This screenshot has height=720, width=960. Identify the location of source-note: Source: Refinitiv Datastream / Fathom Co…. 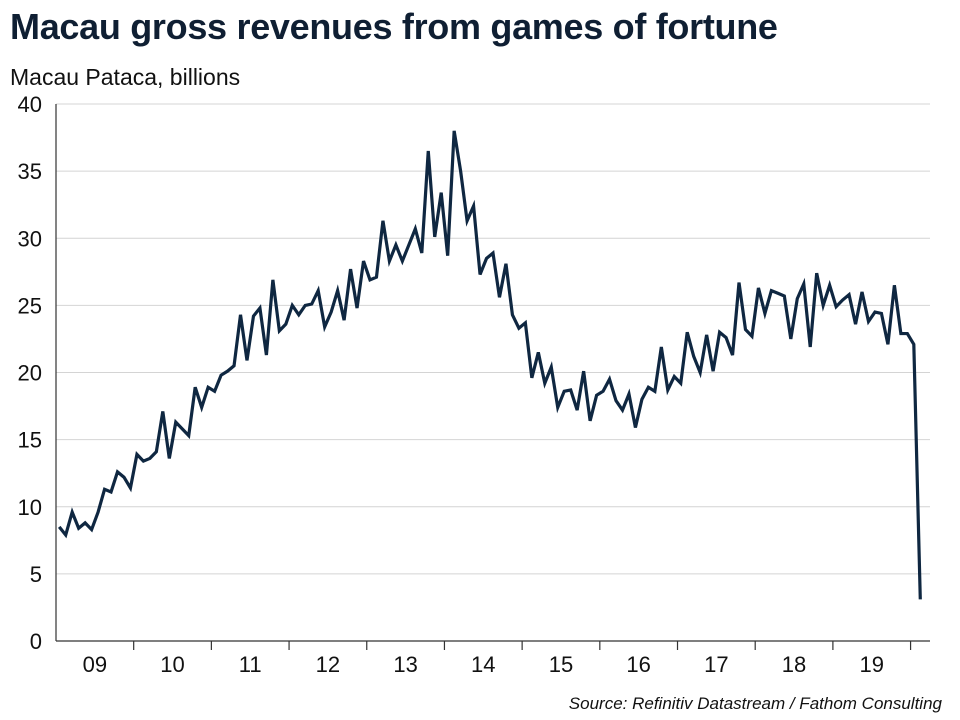
(755, 703).